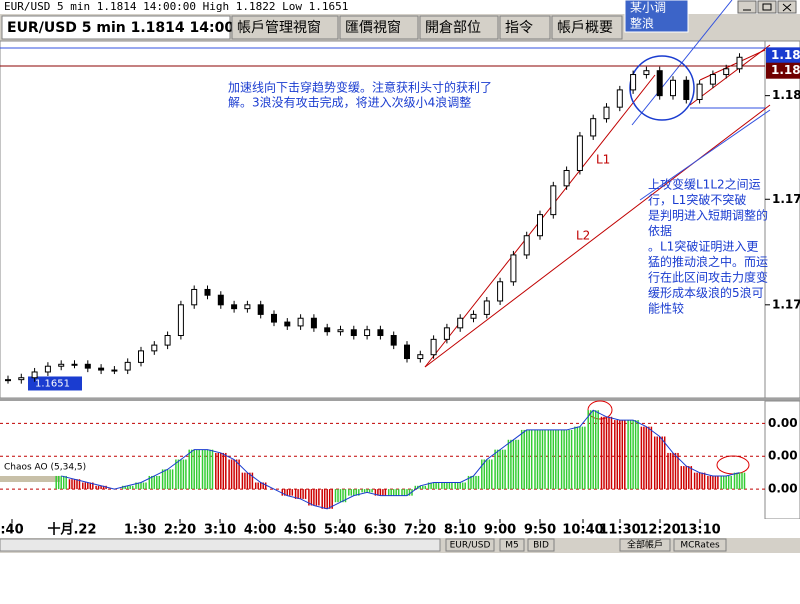  I want to click on line-label: L2, so click(583, 236).